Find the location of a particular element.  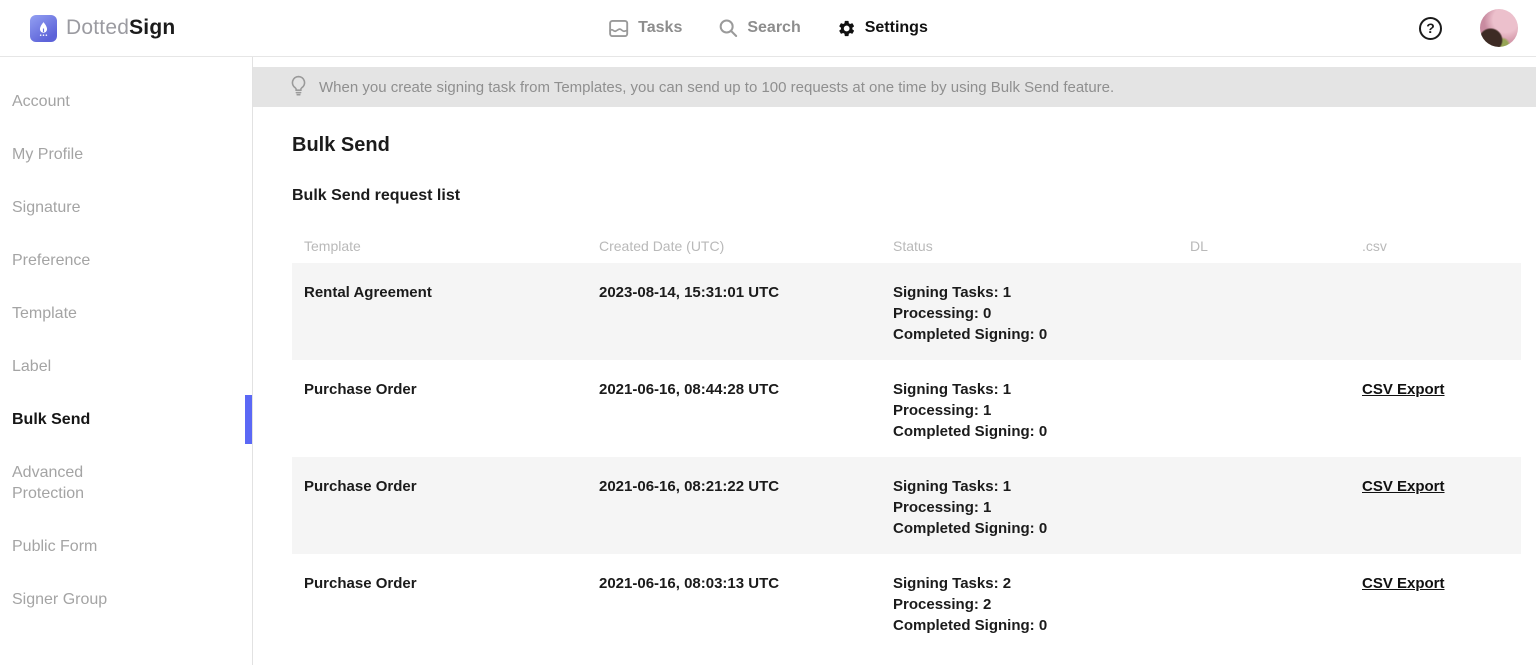

nav-tasks: Tasks is located at coordinates (645, 28).